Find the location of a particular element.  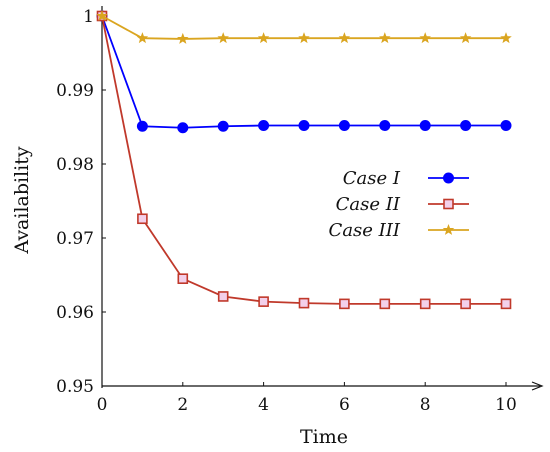

legend-label-case-i: Case I is located at coordinates (372, 178).